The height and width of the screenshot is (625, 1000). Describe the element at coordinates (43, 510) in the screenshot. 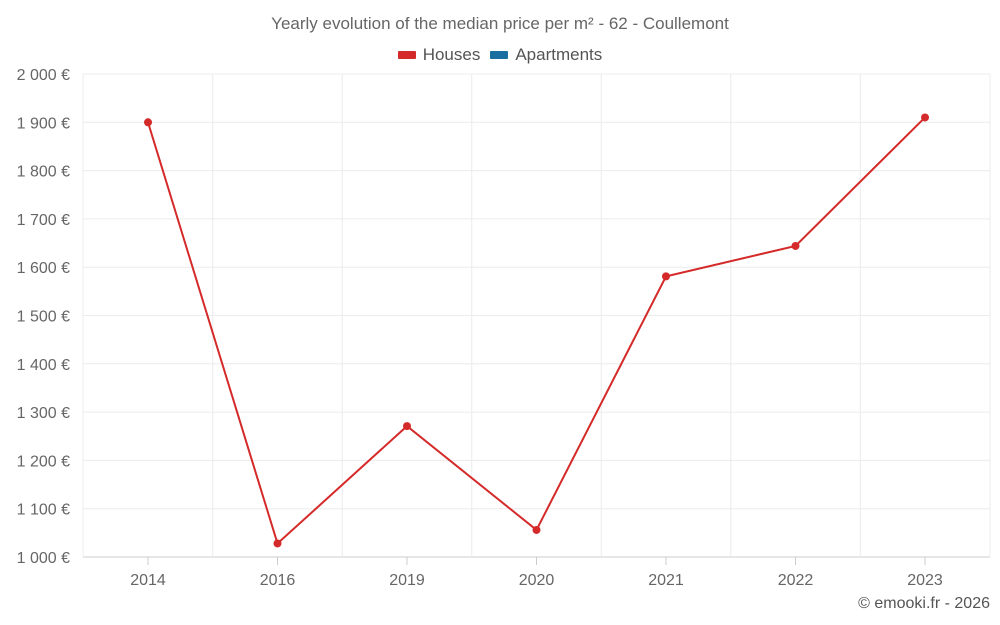

I see `y-tick-label: 1 100 €` at that location.